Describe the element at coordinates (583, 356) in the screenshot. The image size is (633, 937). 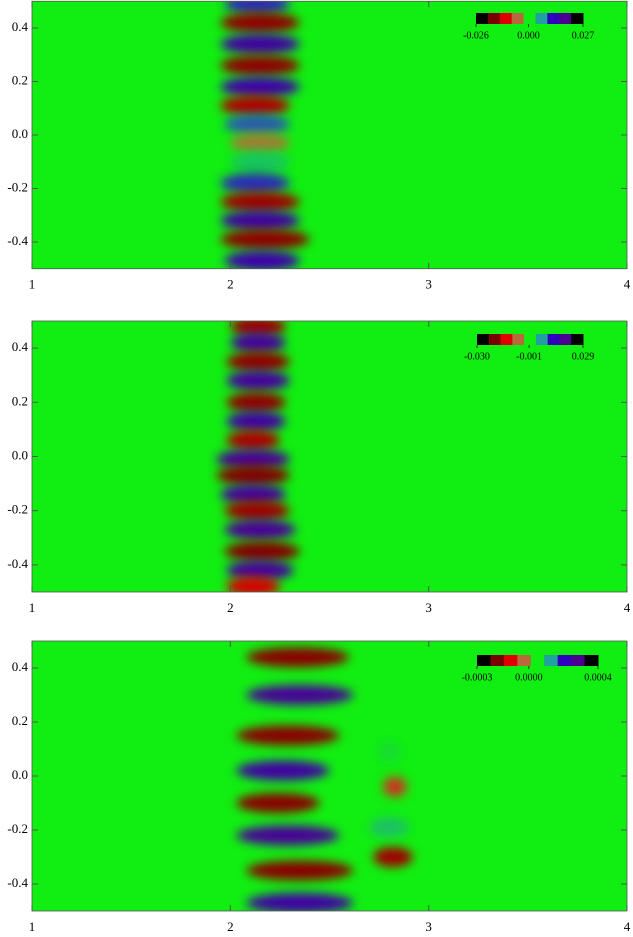
I see `colorbar-label: 0.029` at that location.